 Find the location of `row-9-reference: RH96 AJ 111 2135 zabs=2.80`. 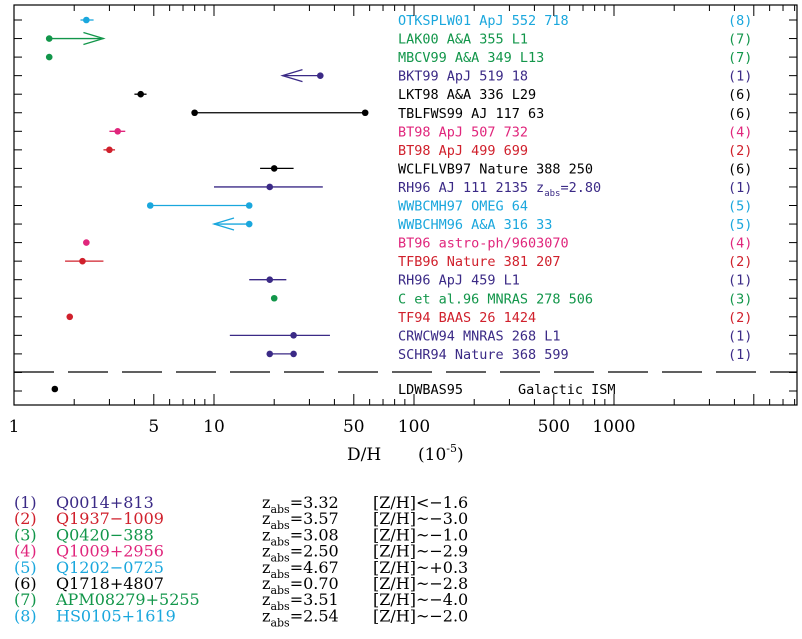

row-9-reference: RH96 AJ 111 2135 zabs=2.80 is located at coordinates (499, 189).